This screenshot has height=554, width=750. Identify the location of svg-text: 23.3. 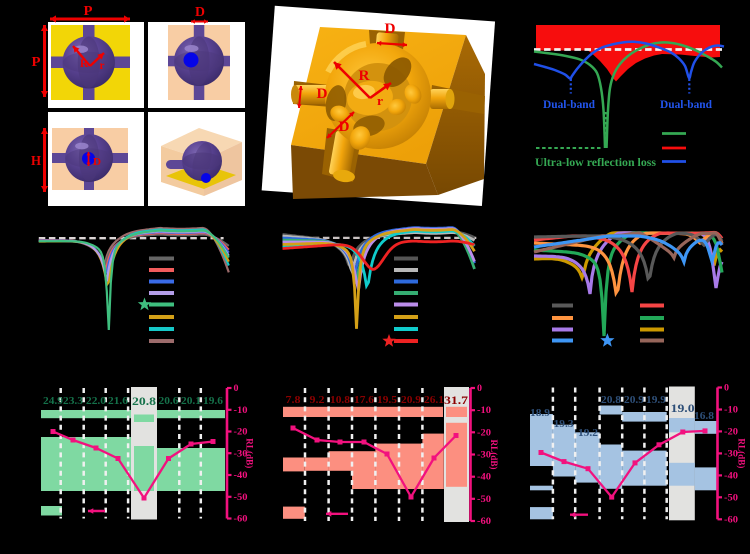
(73, 401).